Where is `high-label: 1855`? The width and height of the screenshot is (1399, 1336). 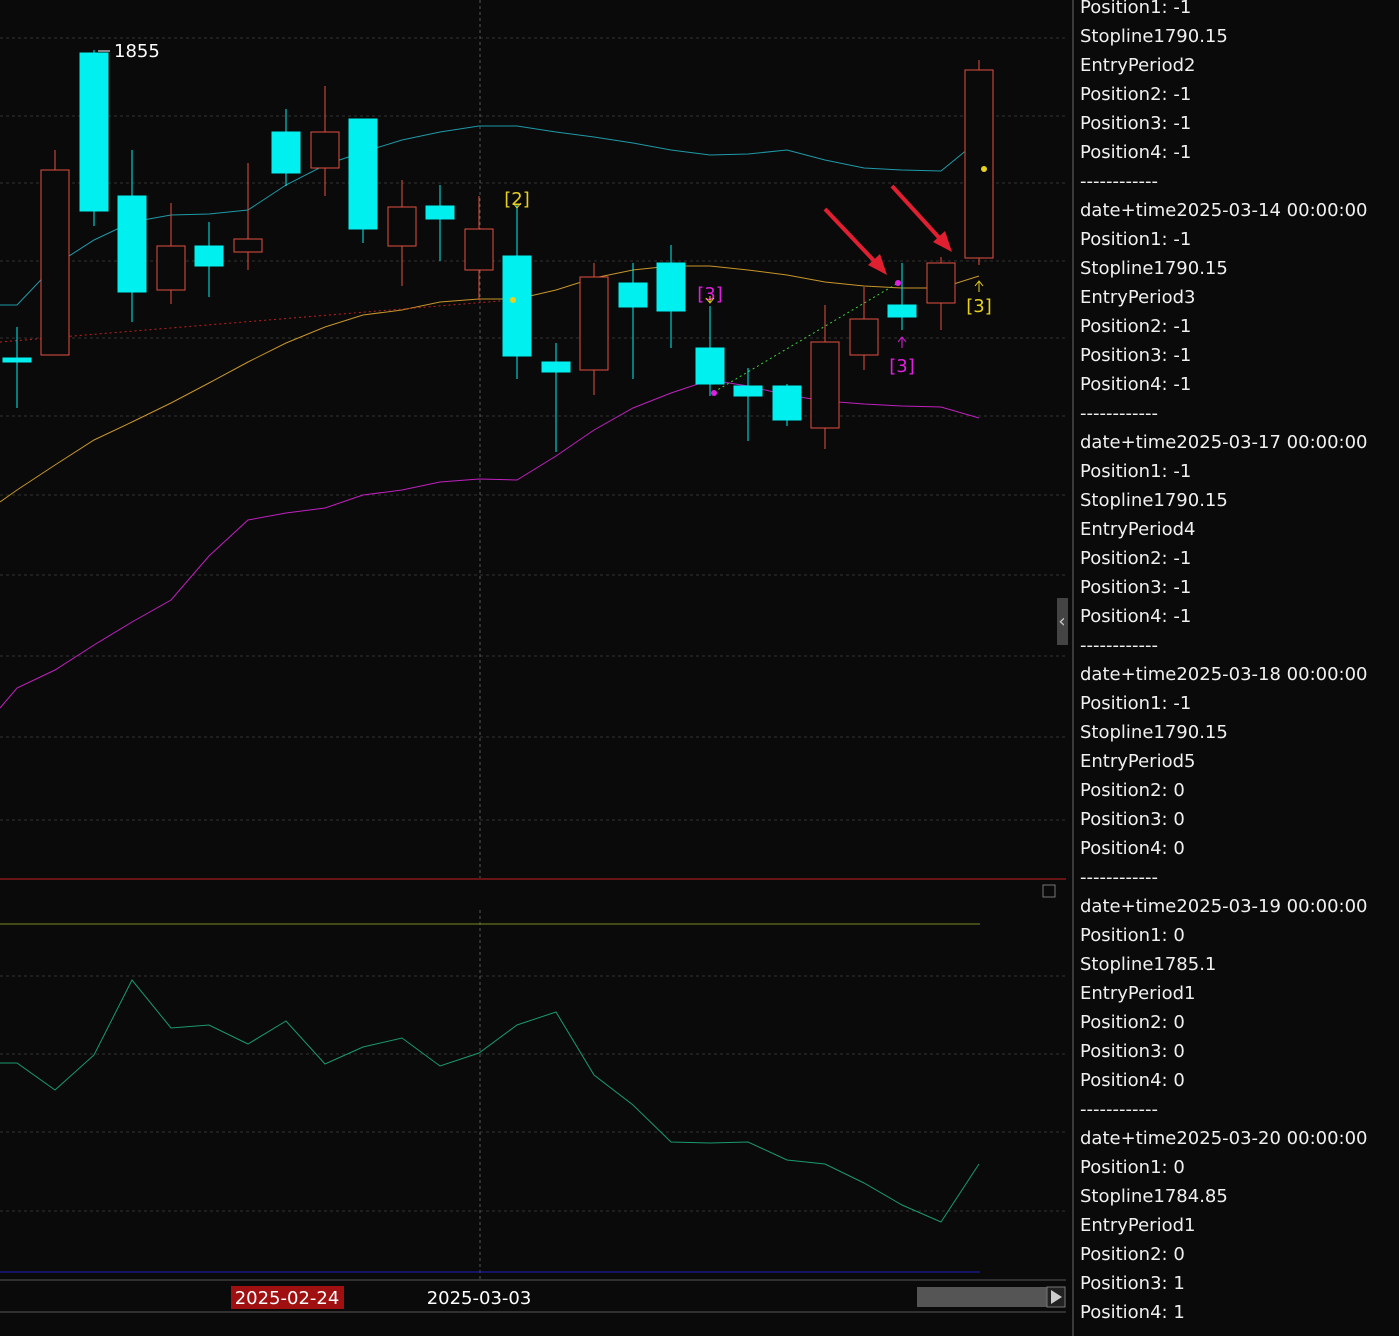
high-label: 1855 is located at coordinates (137, 51).